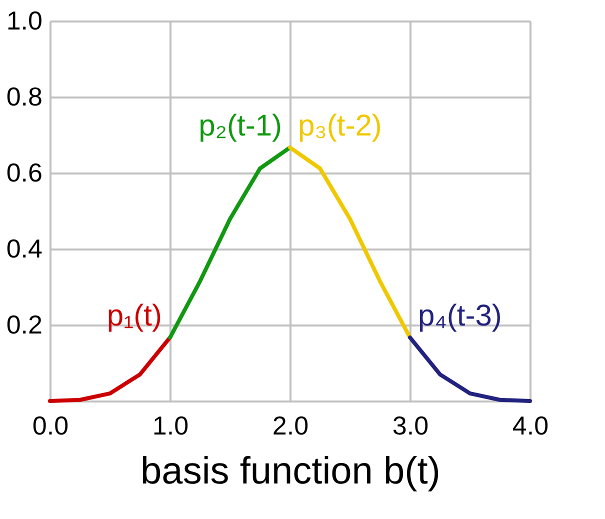  Describe the element at coordinates (24, 21) in the screenshot. I see `y-tick-label: 1.0` at that location.